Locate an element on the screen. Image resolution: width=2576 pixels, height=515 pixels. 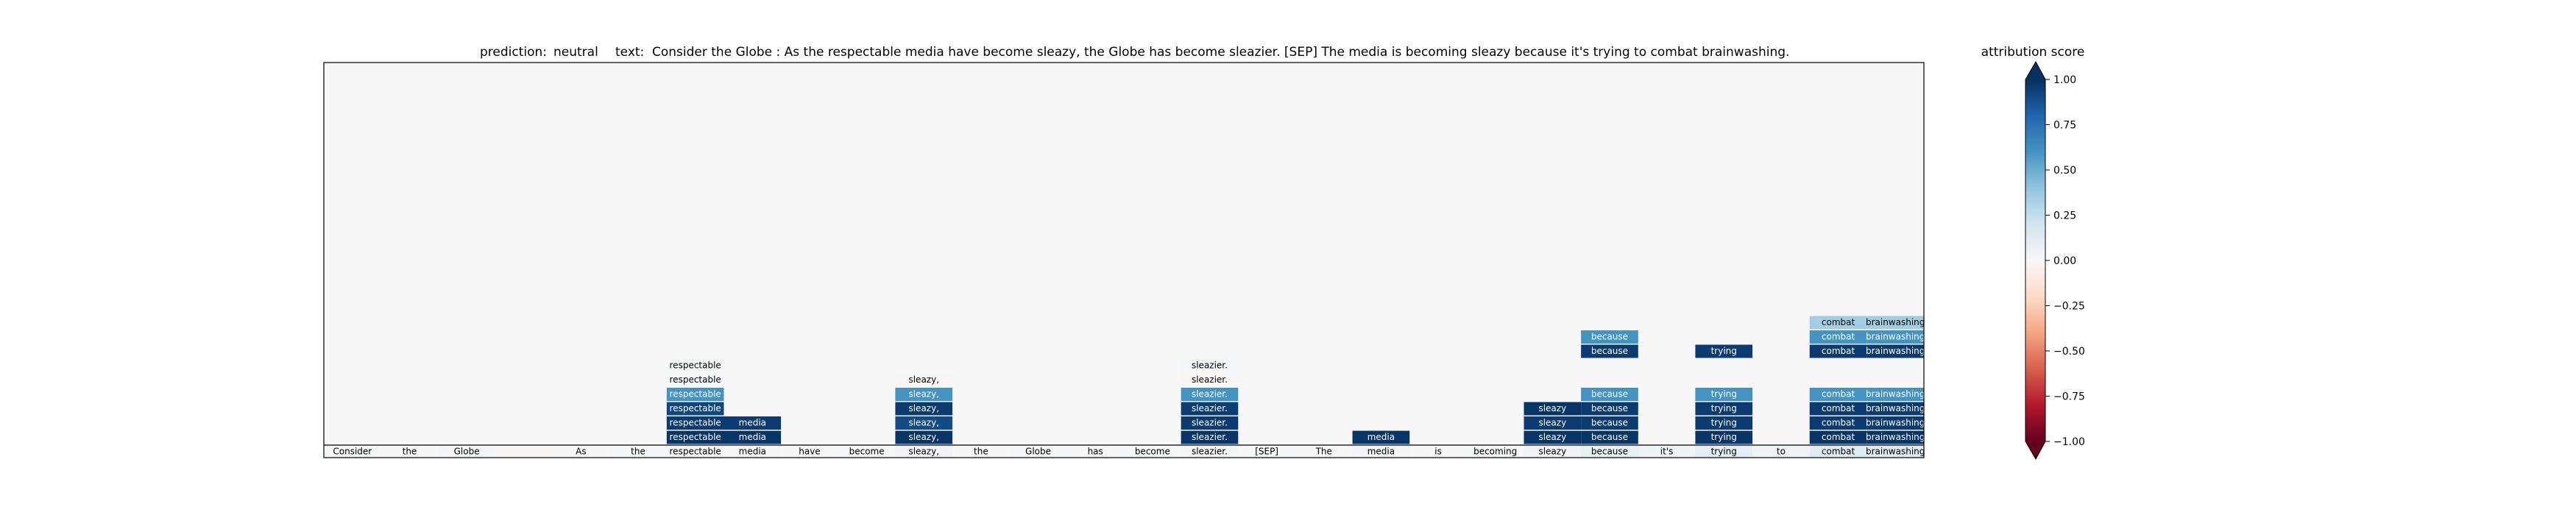
token-label: brainwashing is located at coordinates (1896, 452).